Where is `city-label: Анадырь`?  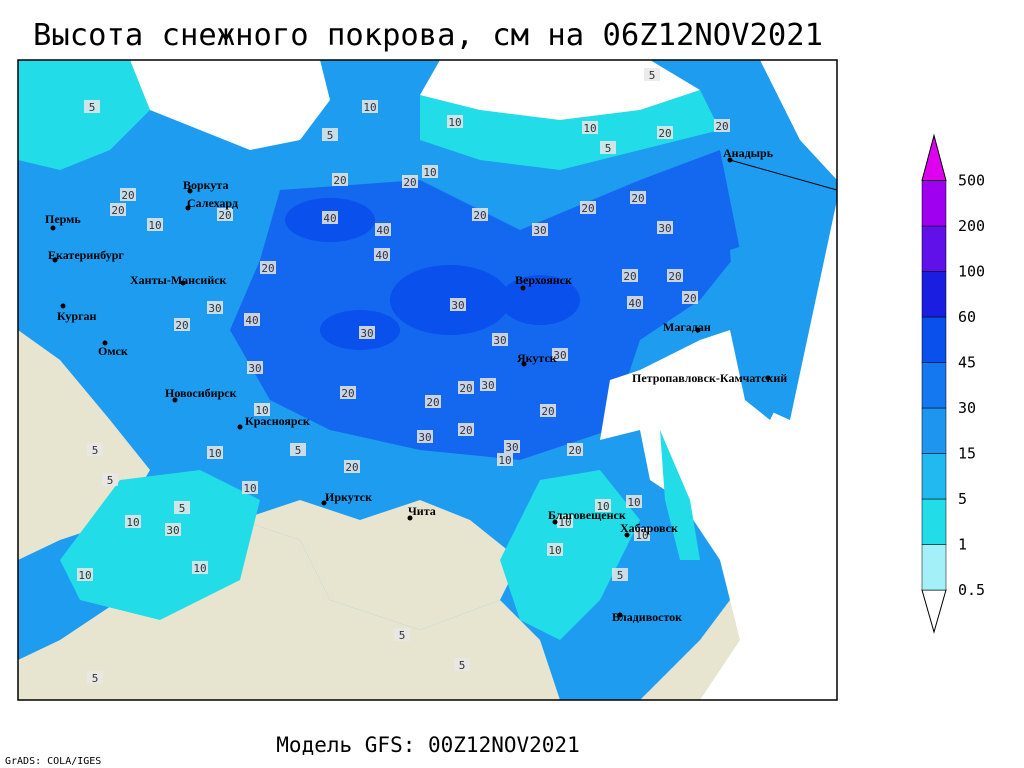
city-label: Анадырь is located at coordinates (748, 153).